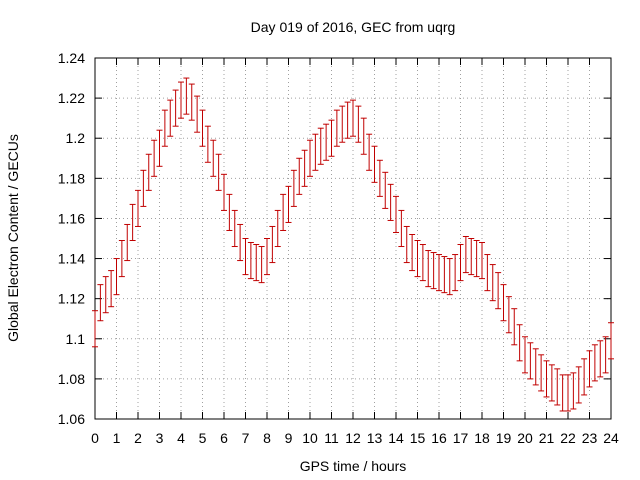  What do you see at coordinates (353, 438) in the screenshot?
I see `x-tick-label: 12` at bounding box center [353, 438].